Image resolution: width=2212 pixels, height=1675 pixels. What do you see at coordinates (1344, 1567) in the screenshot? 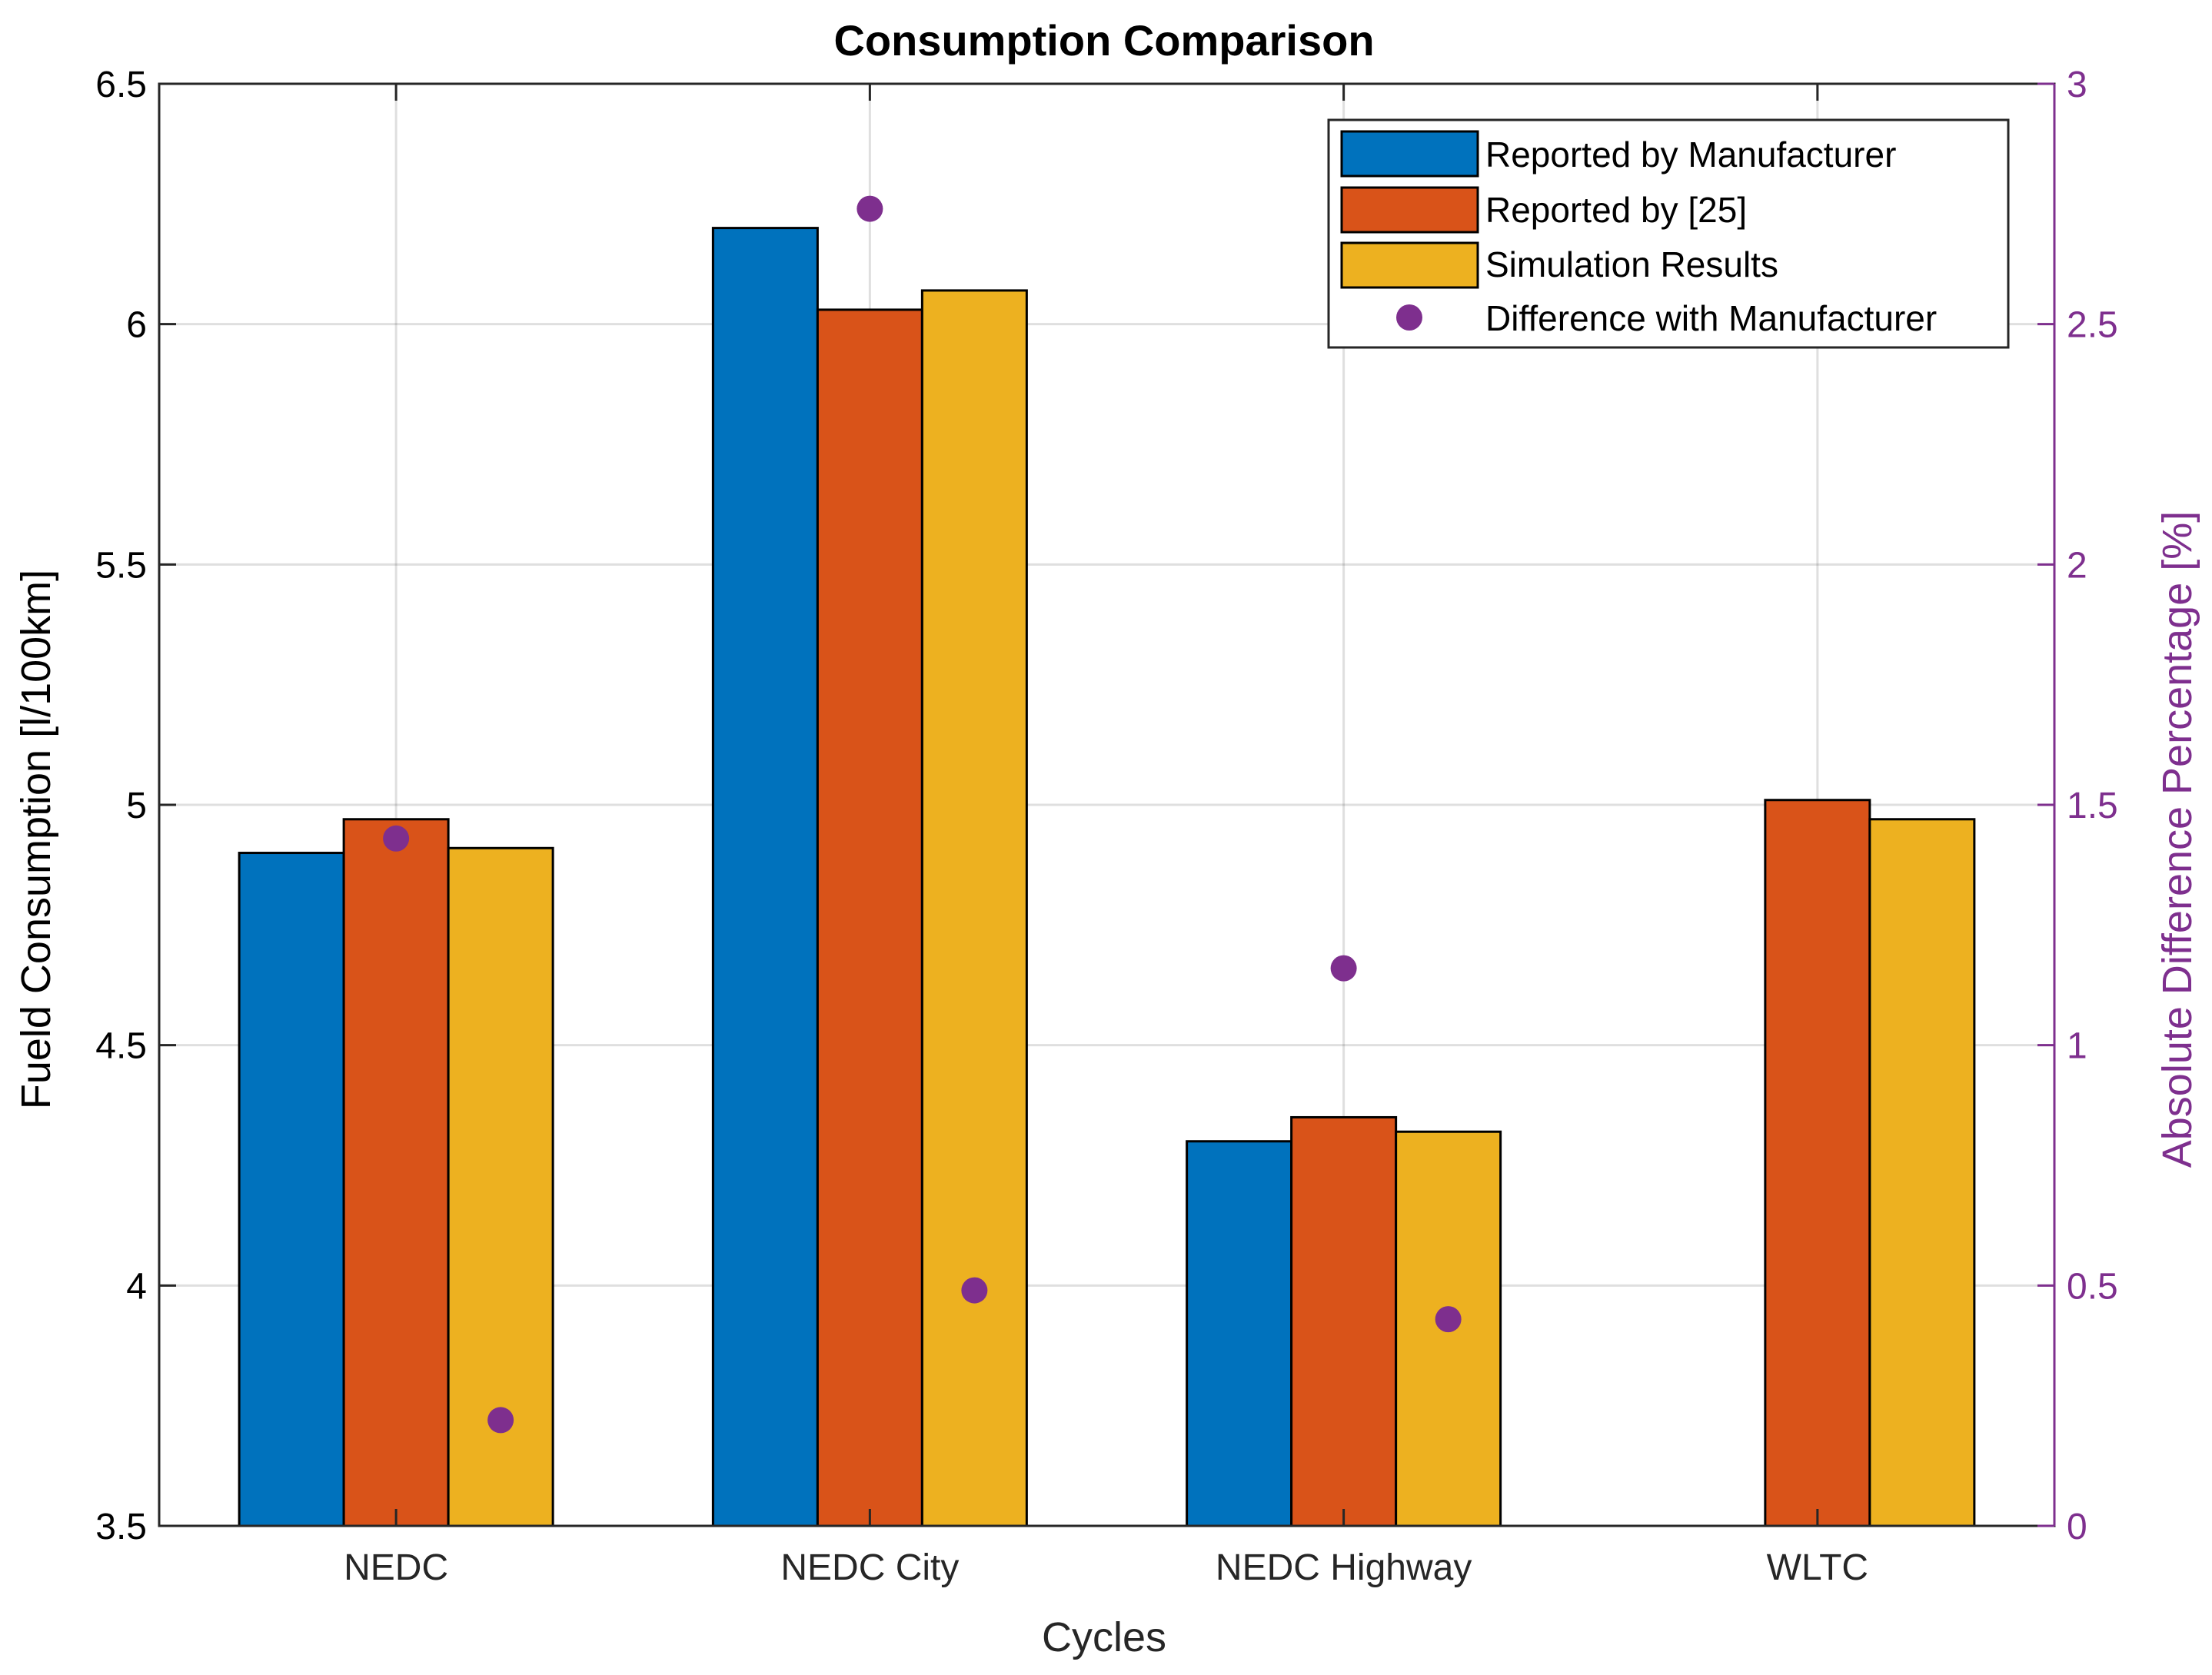
I see `x-tick-label: NEDC Highway` at bounding box center [1344, 1567].